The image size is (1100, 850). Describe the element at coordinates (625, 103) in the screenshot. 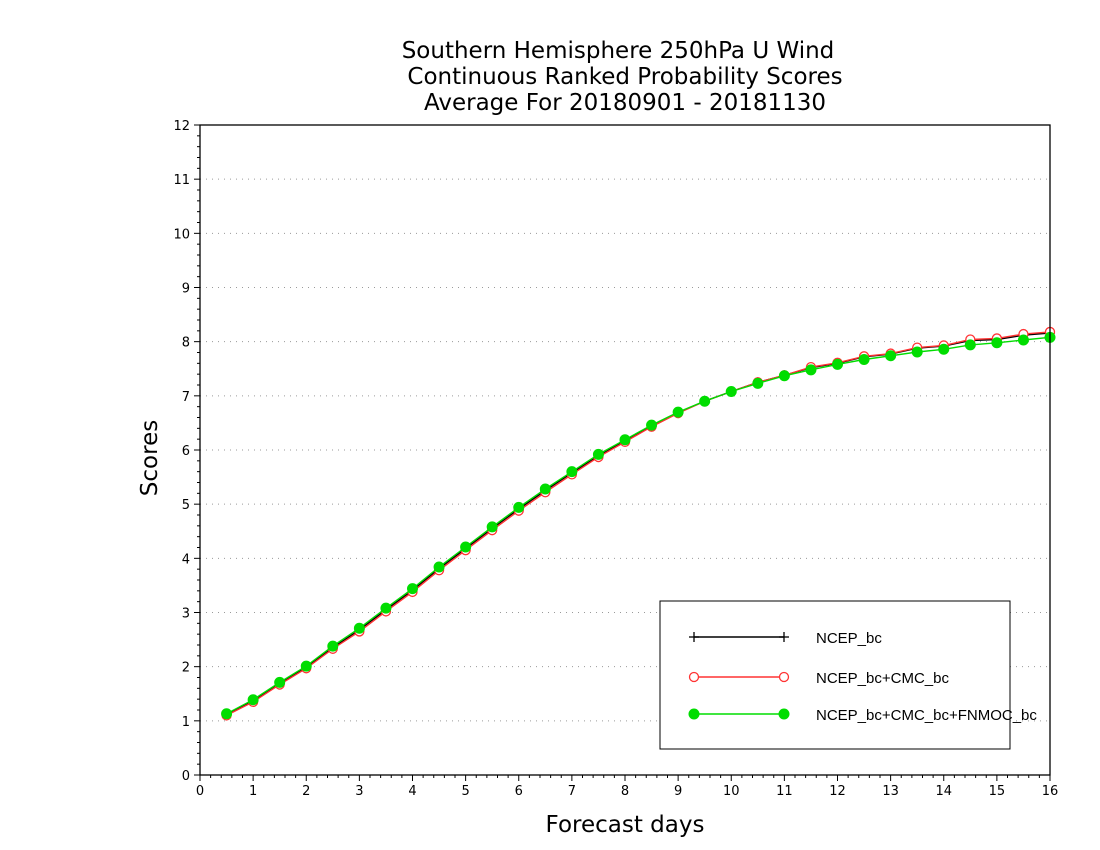

I see `chart-title-line-3: Average For 20180901 - 20181130` at that location.